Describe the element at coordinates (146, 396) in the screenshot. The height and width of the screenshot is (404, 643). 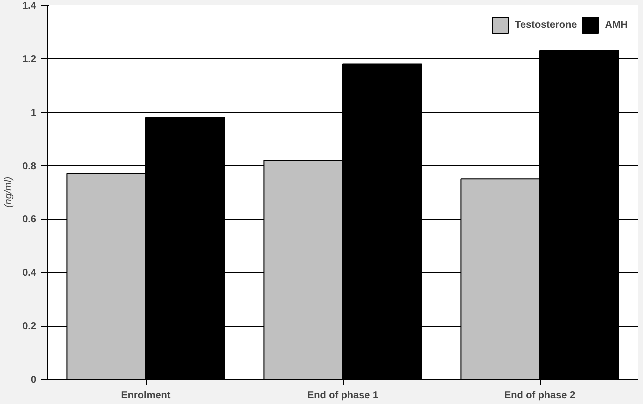
I see `x-tick-label: Enrolment` at that location.